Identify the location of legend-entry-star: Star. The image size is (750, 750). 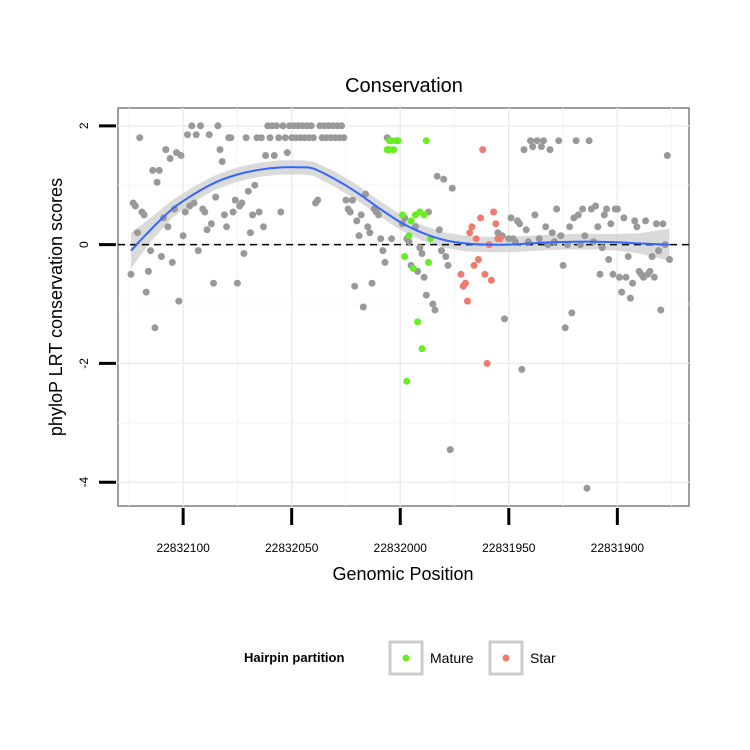
(522, 658).